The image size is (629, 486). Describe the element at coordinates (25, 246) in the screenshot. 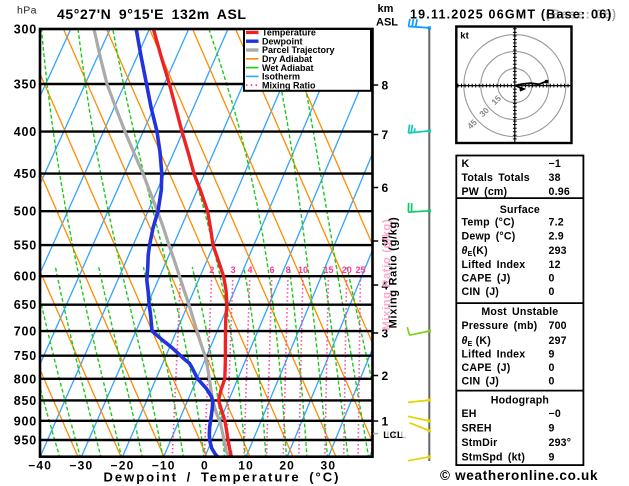

I see `svg-text: 550` at that location.